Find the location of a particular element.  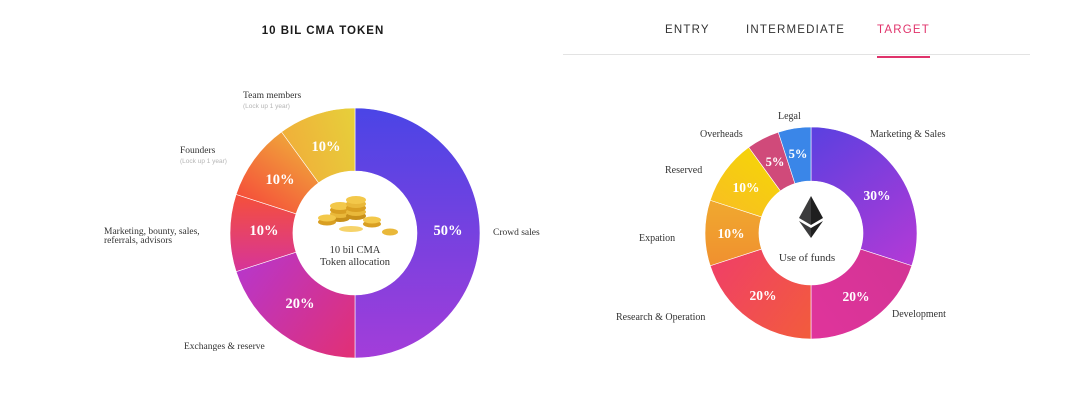

funding-stage-tabs: ENTRY INTERMEDIATE TARGET is located at coordinates (796, 29).